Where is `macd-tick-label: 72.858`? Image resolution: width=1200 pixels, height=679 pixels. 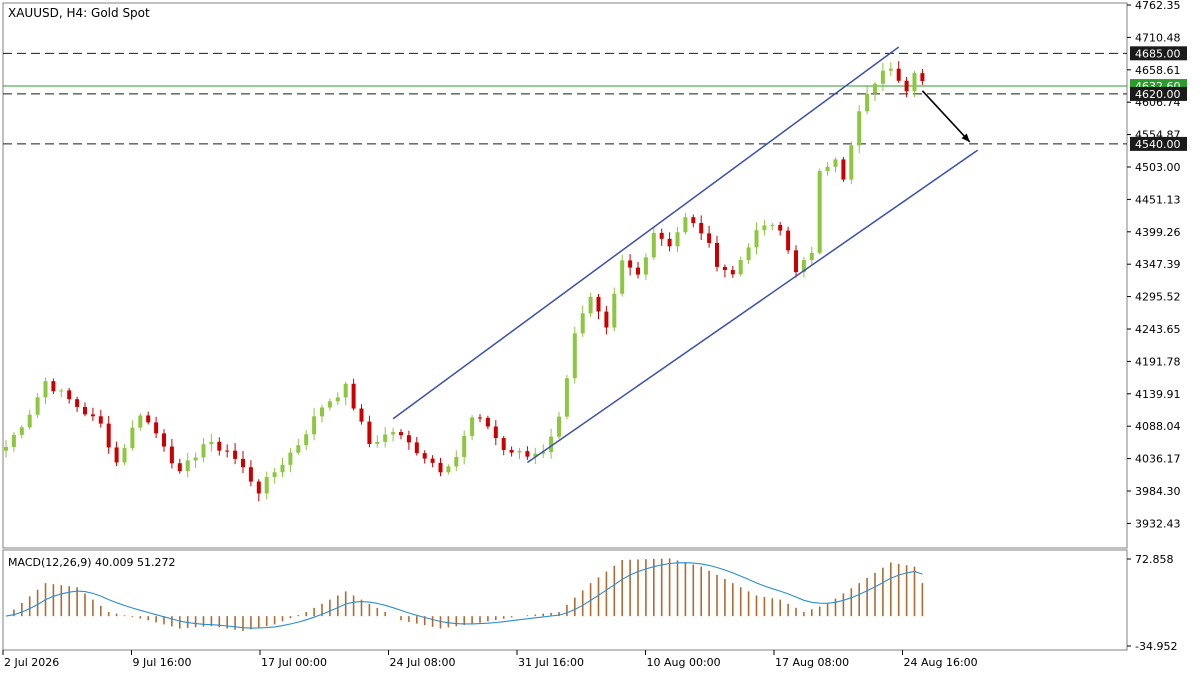 macd-tick-label: 72.858 is located at coordinates (1154, 559).